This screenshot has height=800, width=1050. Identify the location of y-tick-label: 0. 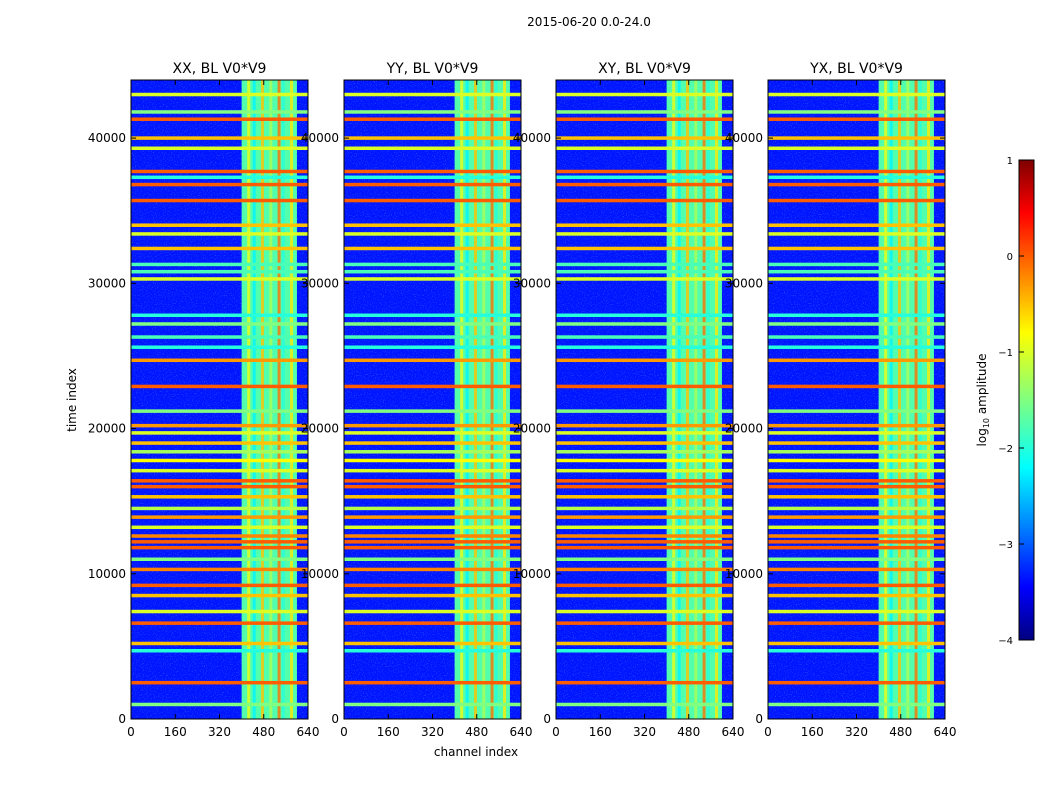
(335, 719).